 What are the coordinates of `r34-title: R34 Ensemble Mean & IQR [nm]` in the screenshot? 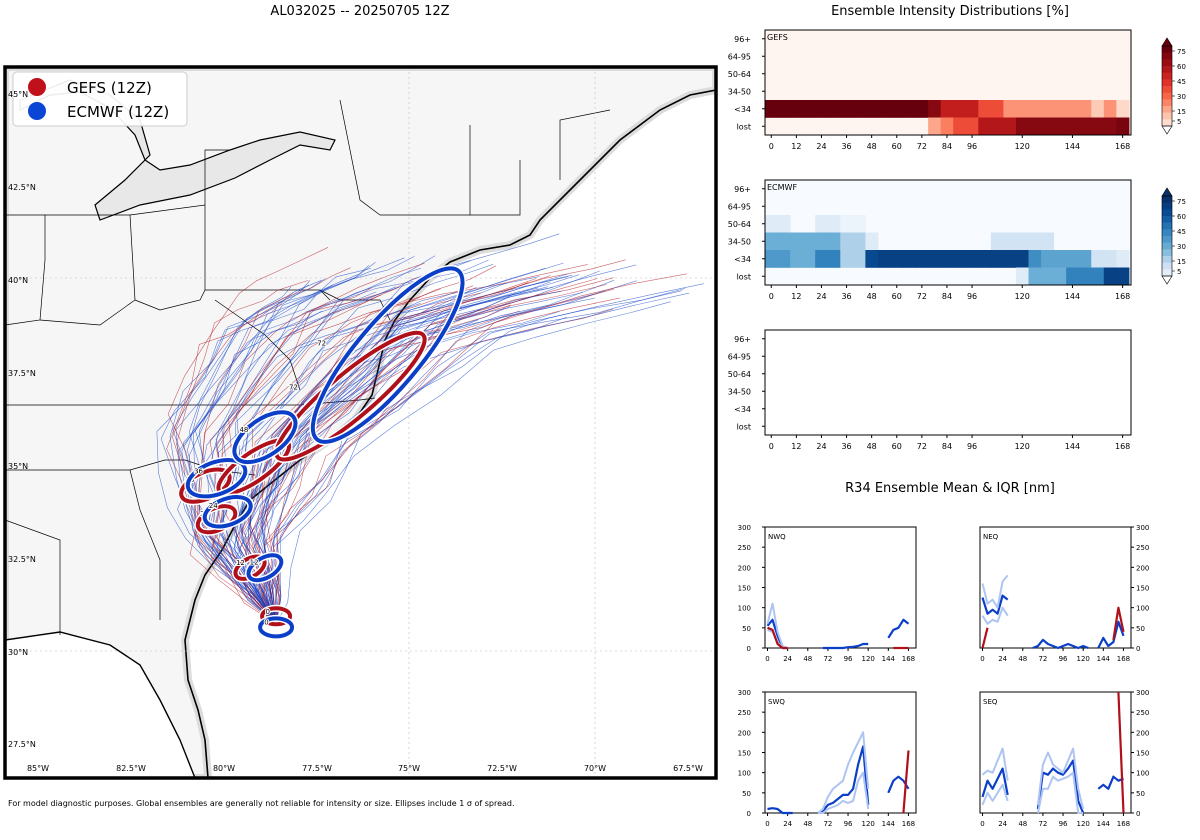 It's located at (950, 488).